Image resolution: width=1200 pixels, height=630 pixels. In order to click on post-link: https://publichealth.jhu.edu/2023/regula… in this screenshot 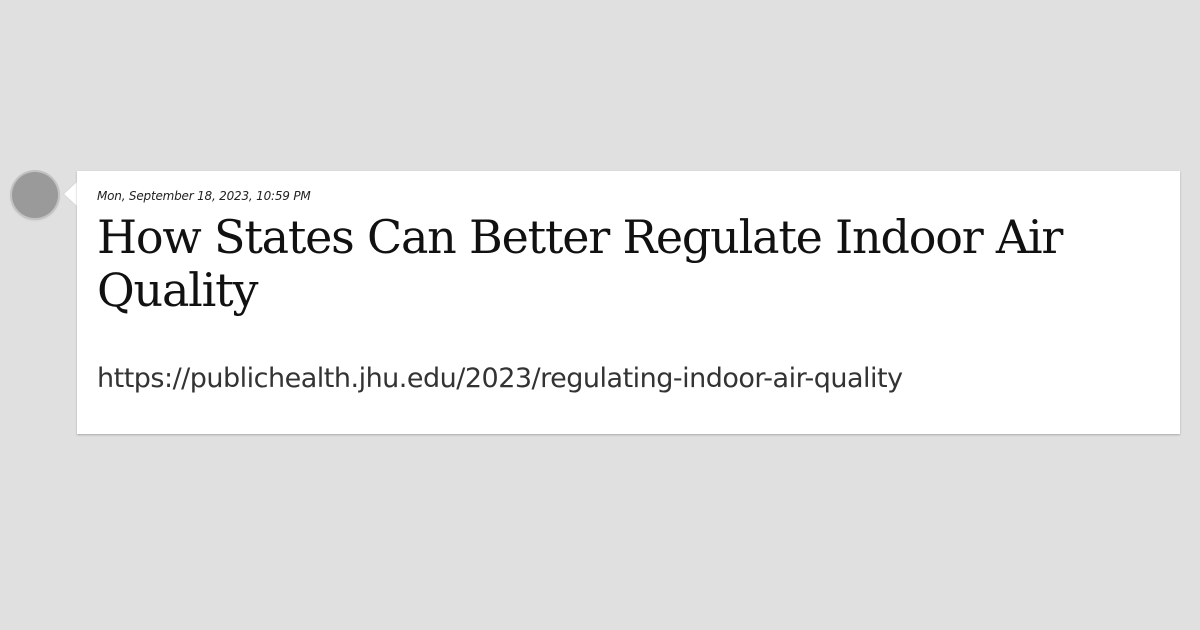, I will do `click(500, 378)`.